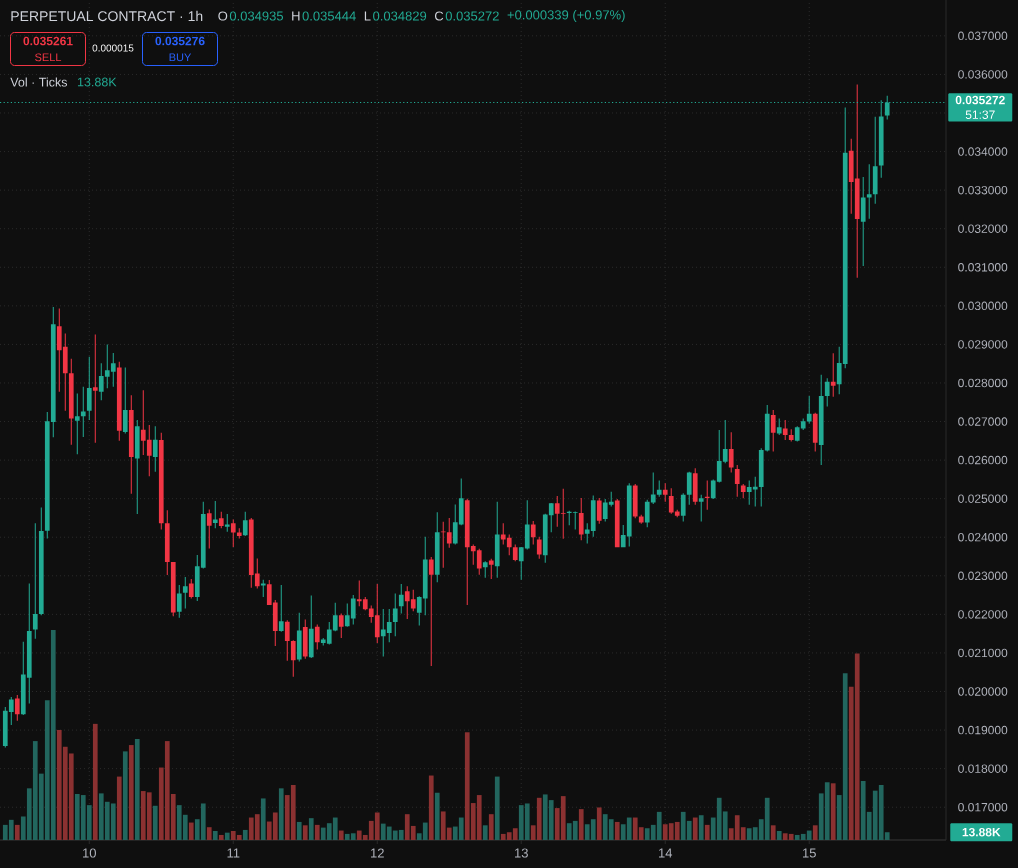 This screenshot has height=868, width=1018. What do you see at coordinates (983, 730) in the screenshot?
I see `y-tick-label: 0.019000` at bounding box center [983, 730].